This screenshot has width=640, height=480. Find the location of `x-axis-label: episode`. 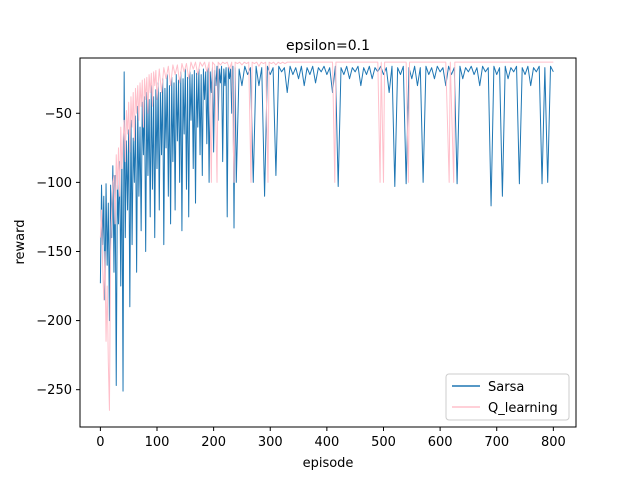

x-axis-label: episode is located at coordinates (328, 463).